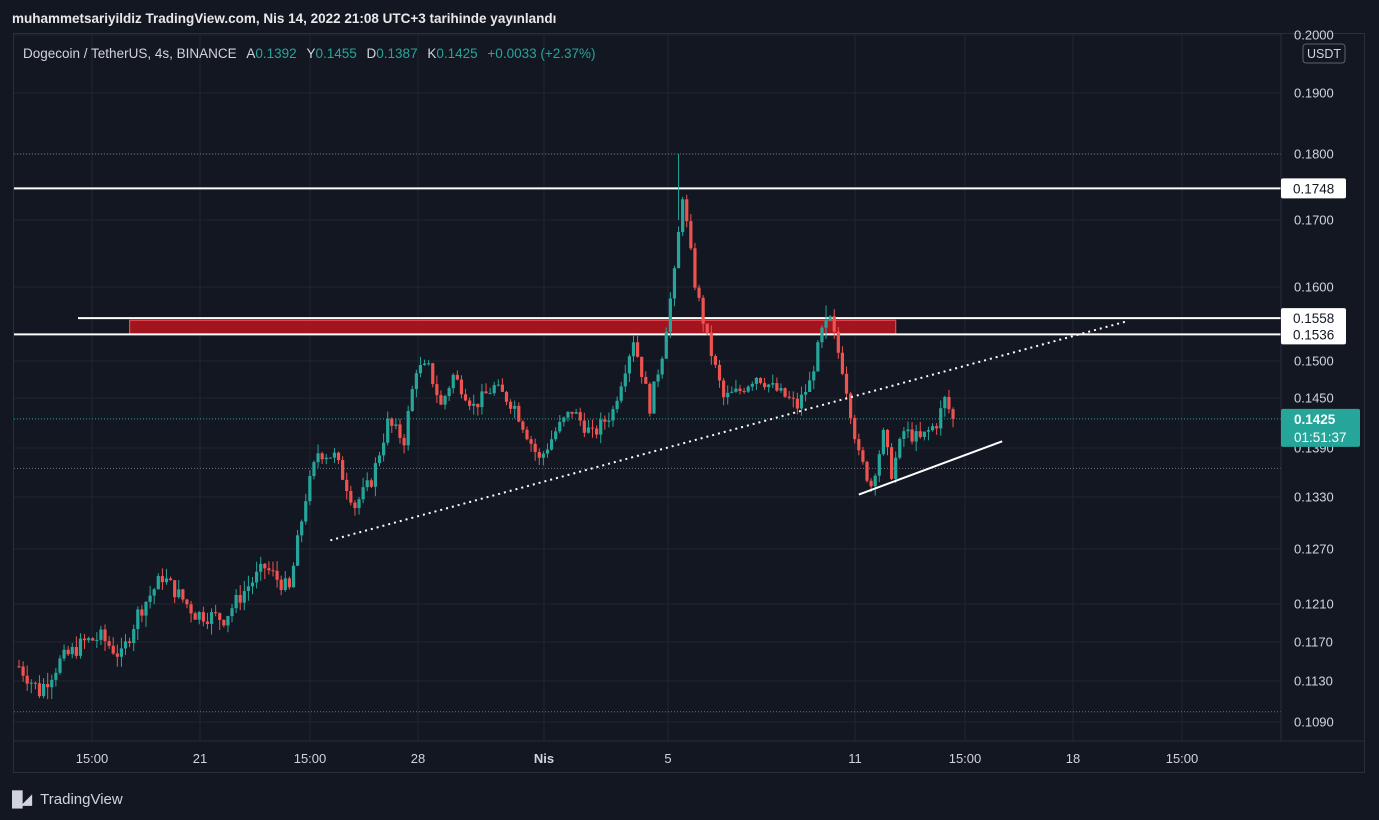 This screenshot has width=1379, height=820. Describe the element at coordinates (1313, 188) in the screenshot. I see `level-price-tag` at that location.